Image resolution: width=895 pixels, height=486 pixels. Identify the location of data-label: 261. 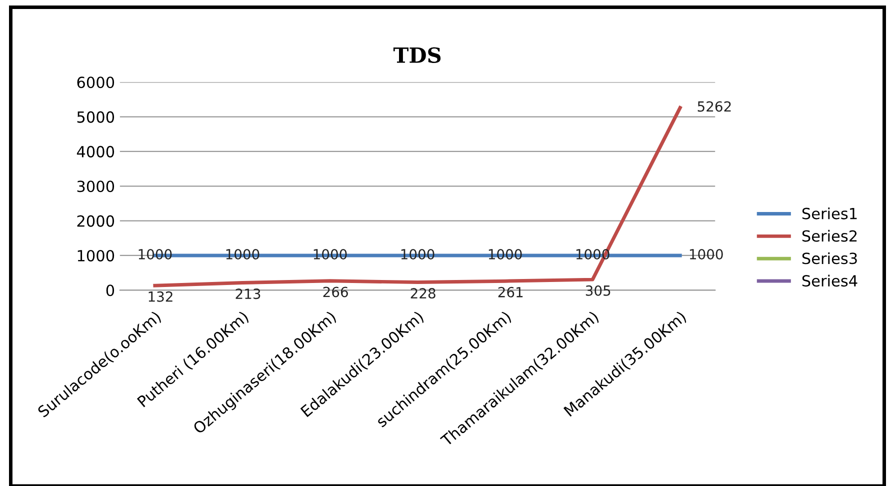
(510, 292).